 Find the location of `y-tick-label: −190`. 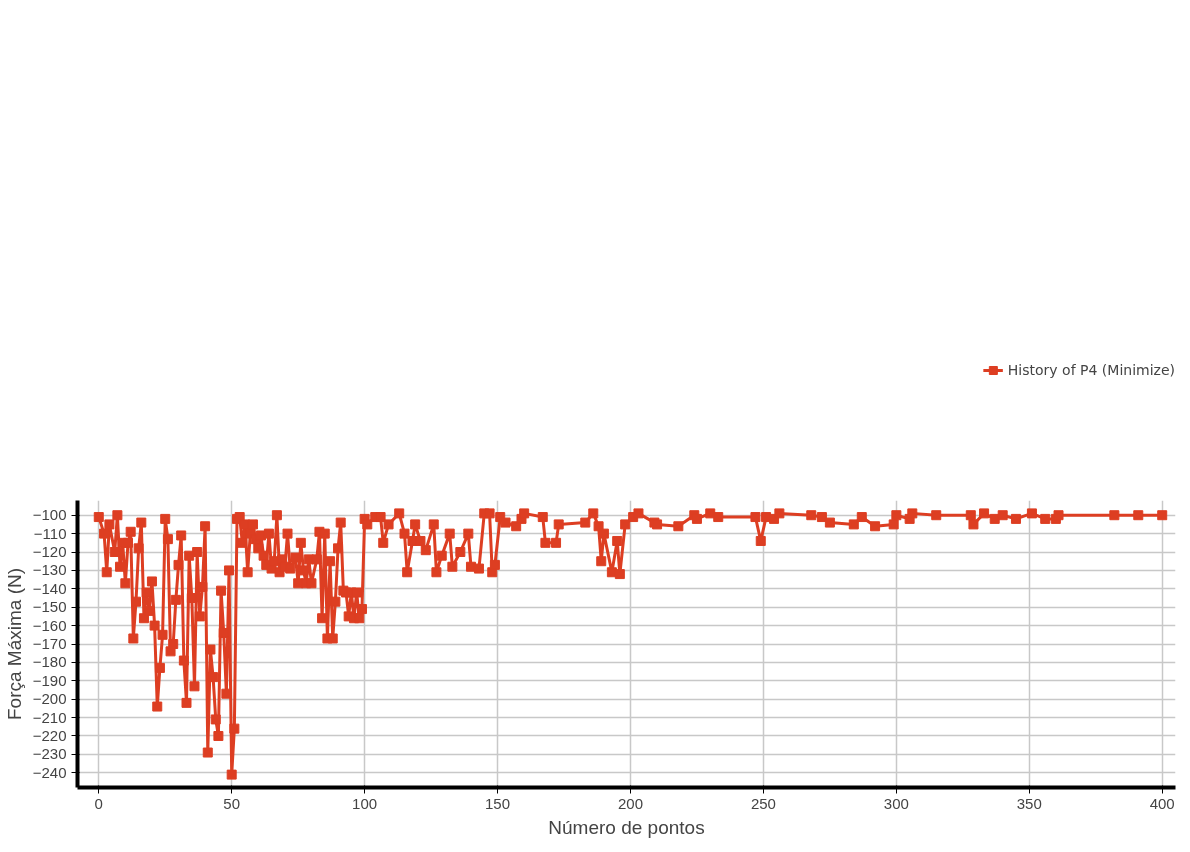

y-tick-label: −190 is located at coordinates (49, 680).